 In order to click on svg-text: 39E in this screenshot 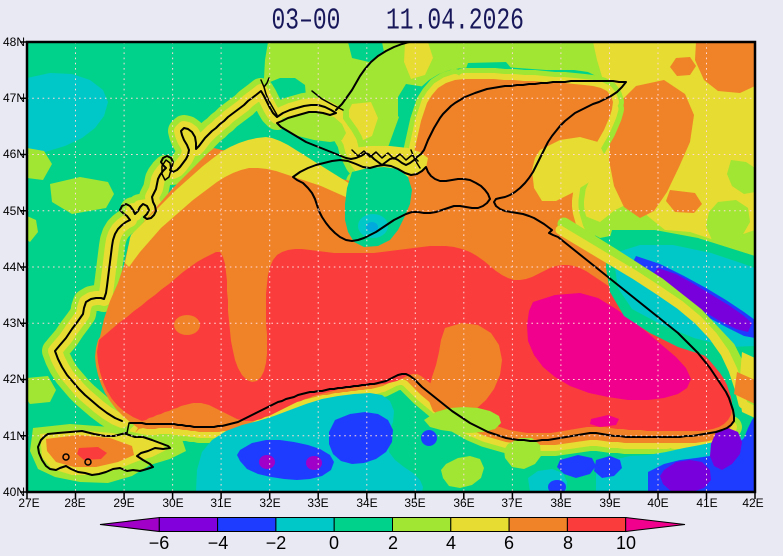, I will do `click(609, 503)`.